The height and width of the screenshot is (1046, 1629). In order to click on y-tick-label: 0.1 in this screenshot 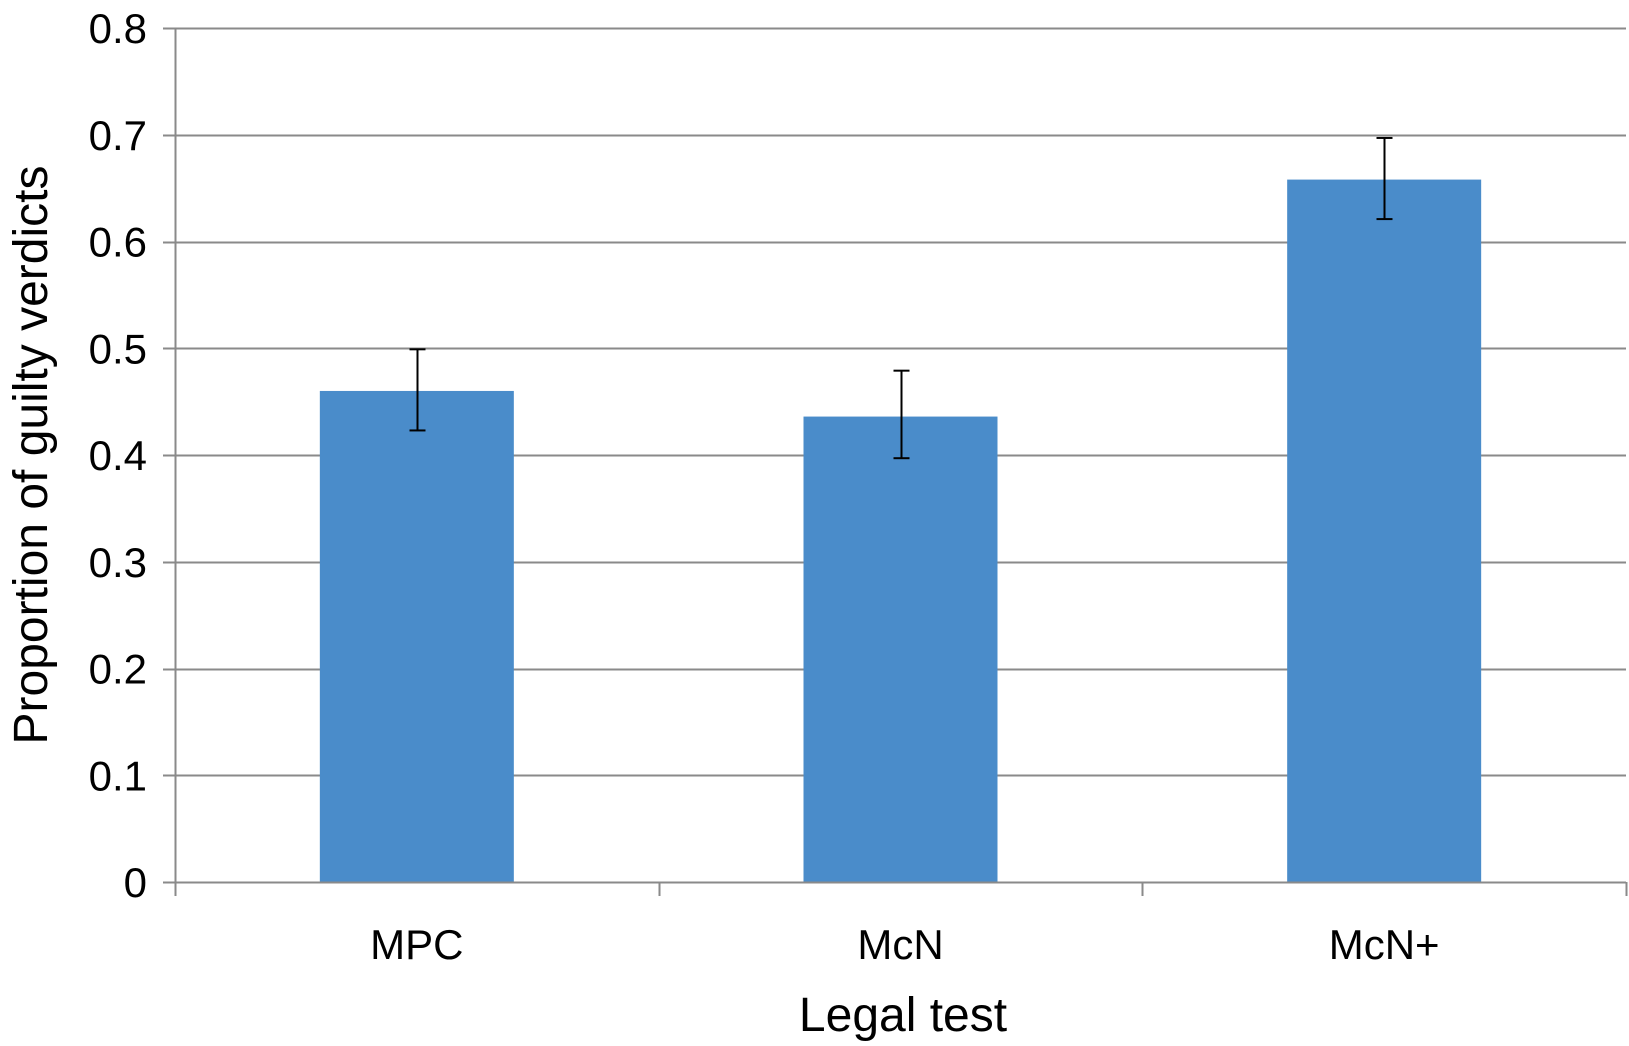, I will do `click(118, 775)`.